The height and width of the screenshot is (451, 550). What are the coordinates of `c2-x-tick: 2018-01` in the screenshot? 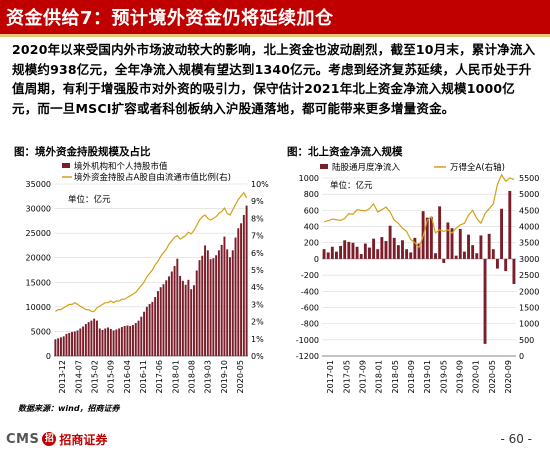 It's located at (379, 376).